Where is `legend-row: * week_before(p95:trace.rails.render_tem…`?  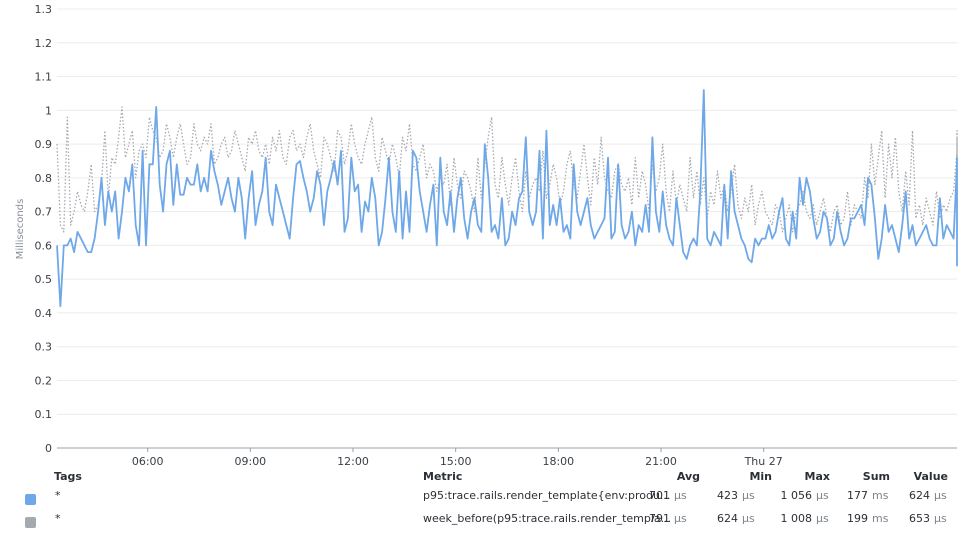 legend-row: * week_before(p95:trace.rails.render_tem… is located at coordinates (486, 522).